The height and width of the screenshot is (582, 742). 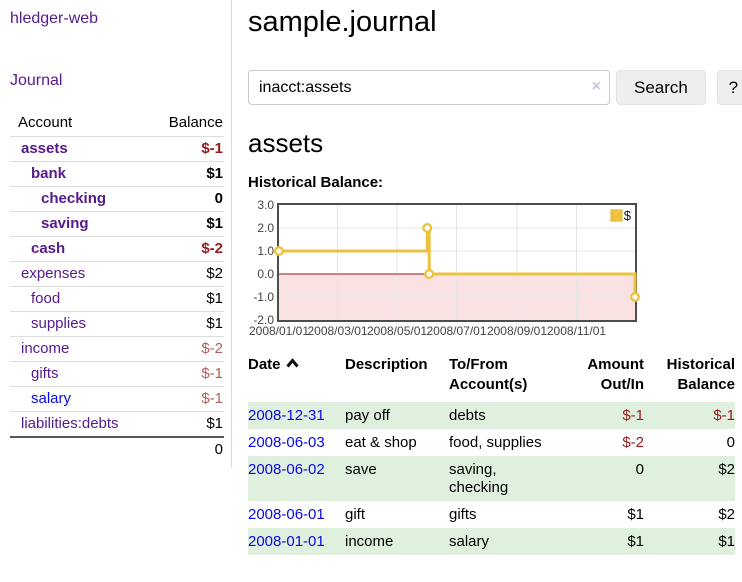 I want to click on x-tick-label: 2008/03/01, so click(x=337, y=331).